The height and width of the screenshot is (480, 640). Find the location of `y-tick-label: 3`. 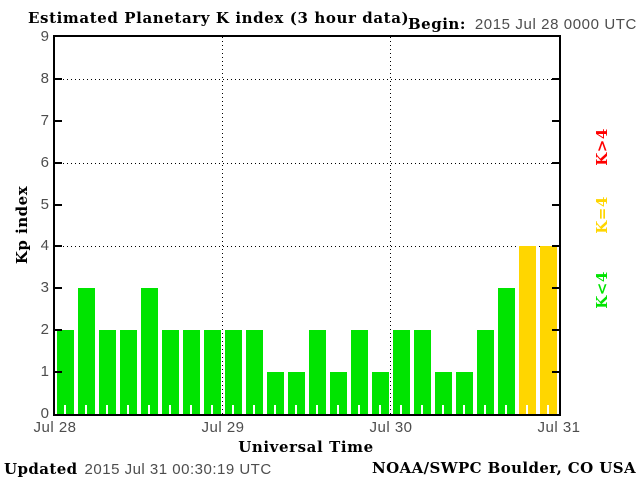

y-tick-label: 3 is located at coordinates (44, 287).